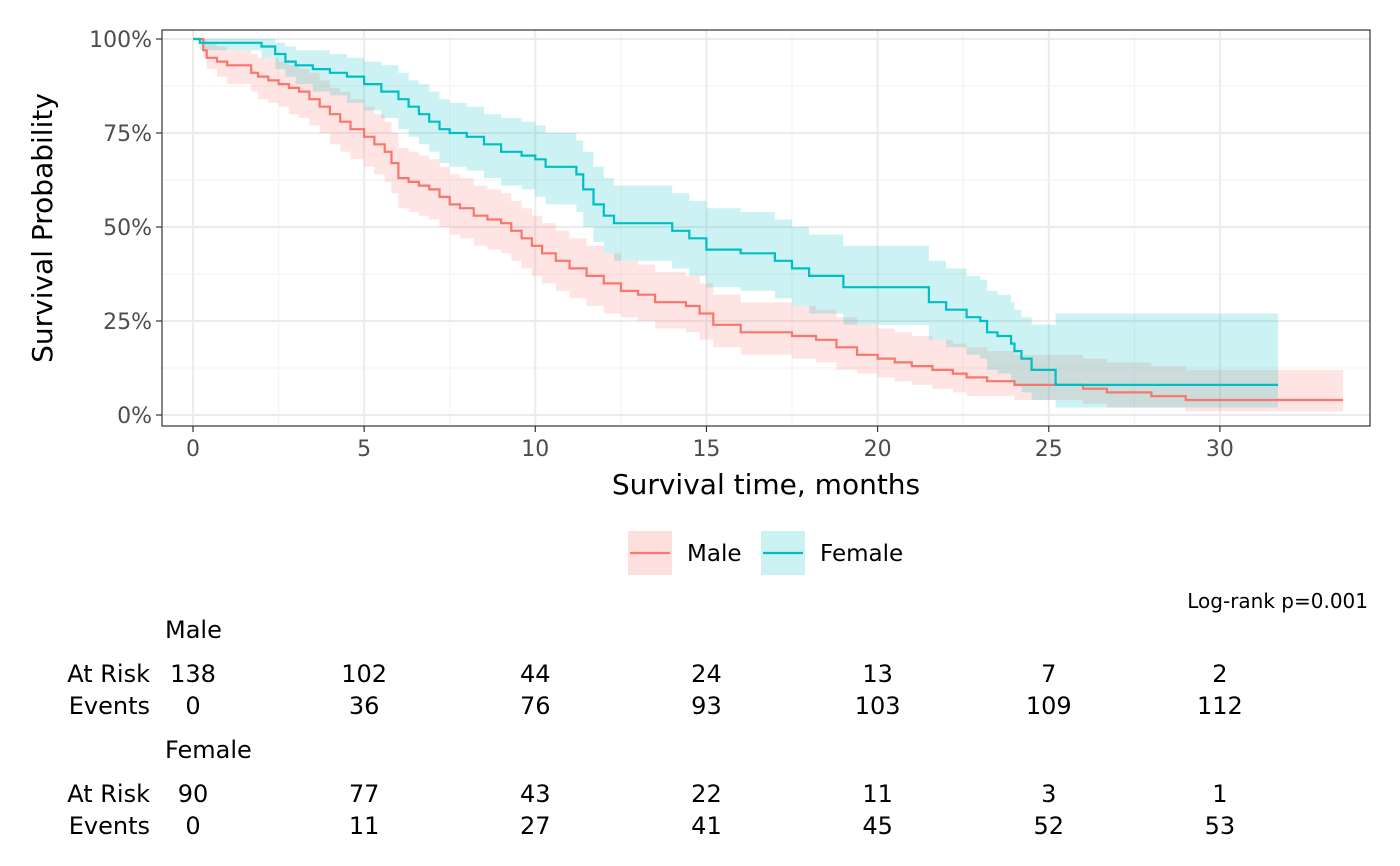 This screenshot has width=1400, height=866. I want to click on x-tick-label: 0, so click(193, 449).